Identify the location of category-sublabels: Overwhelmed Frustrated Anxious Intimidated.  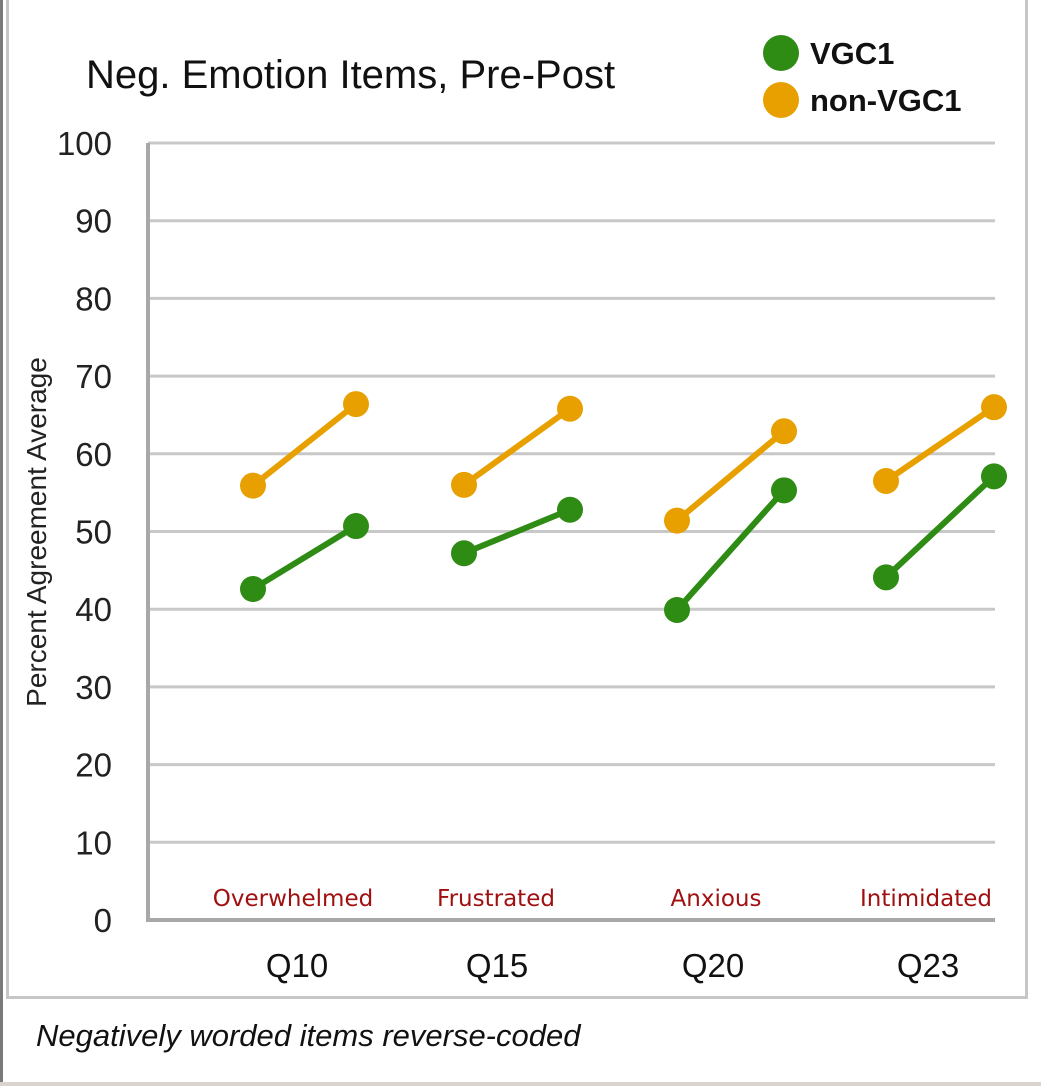
(602, 899).